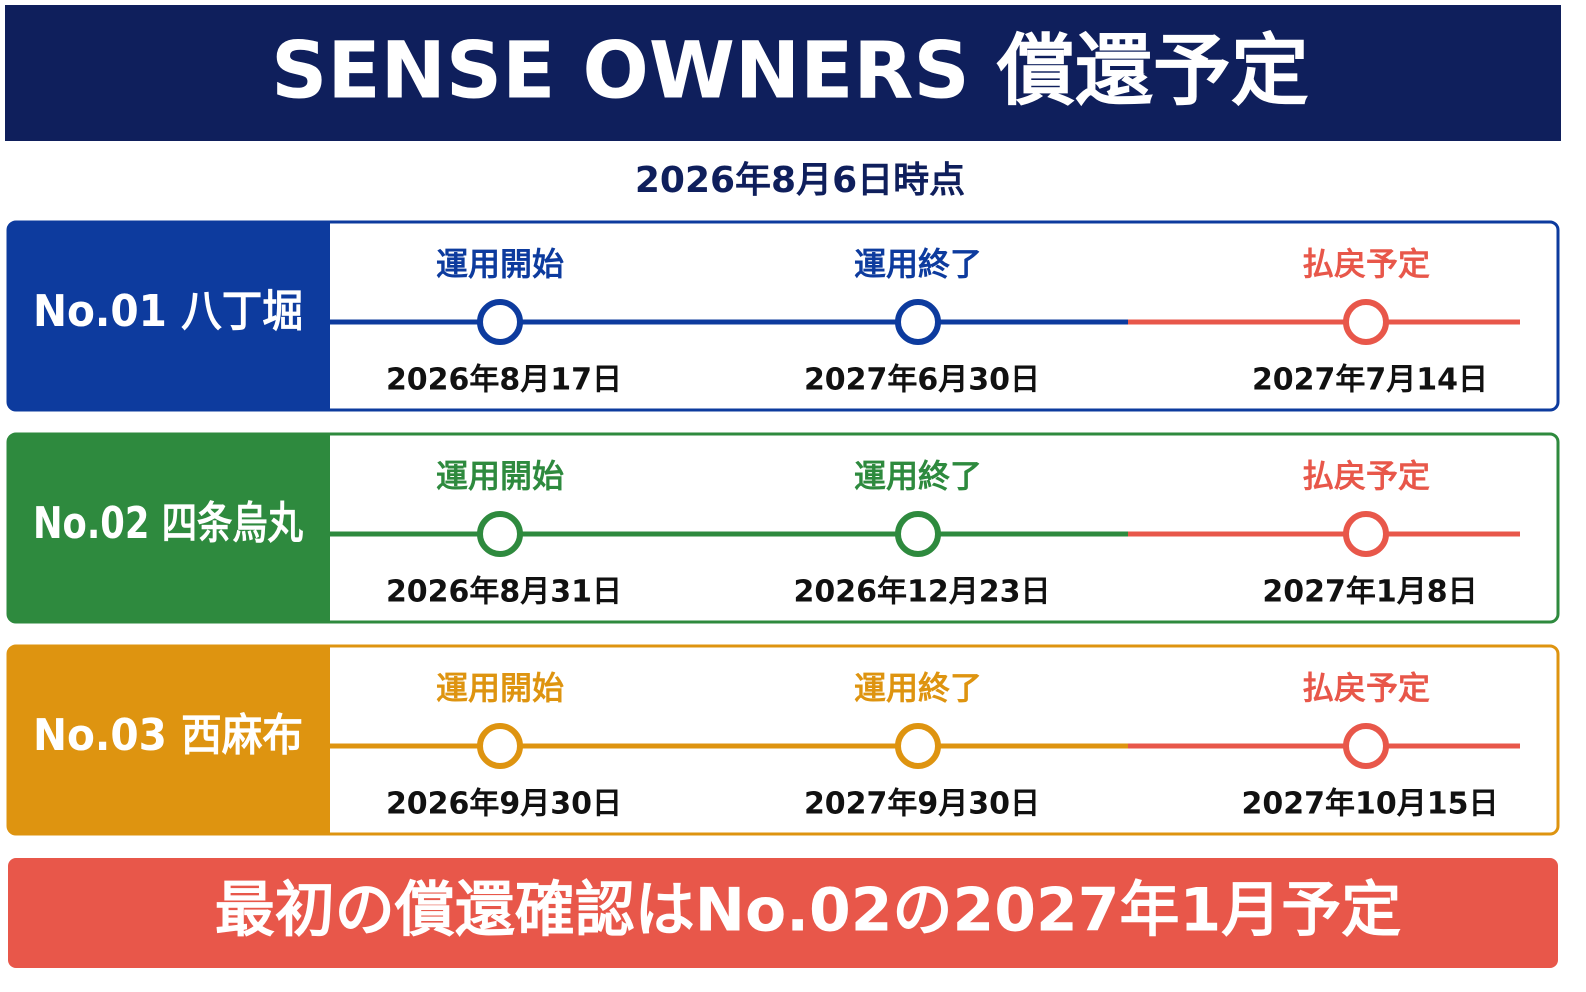 The image size is (1586, 992). I want to click on milestone-date: 2027年9月30日, so click(922, 804).